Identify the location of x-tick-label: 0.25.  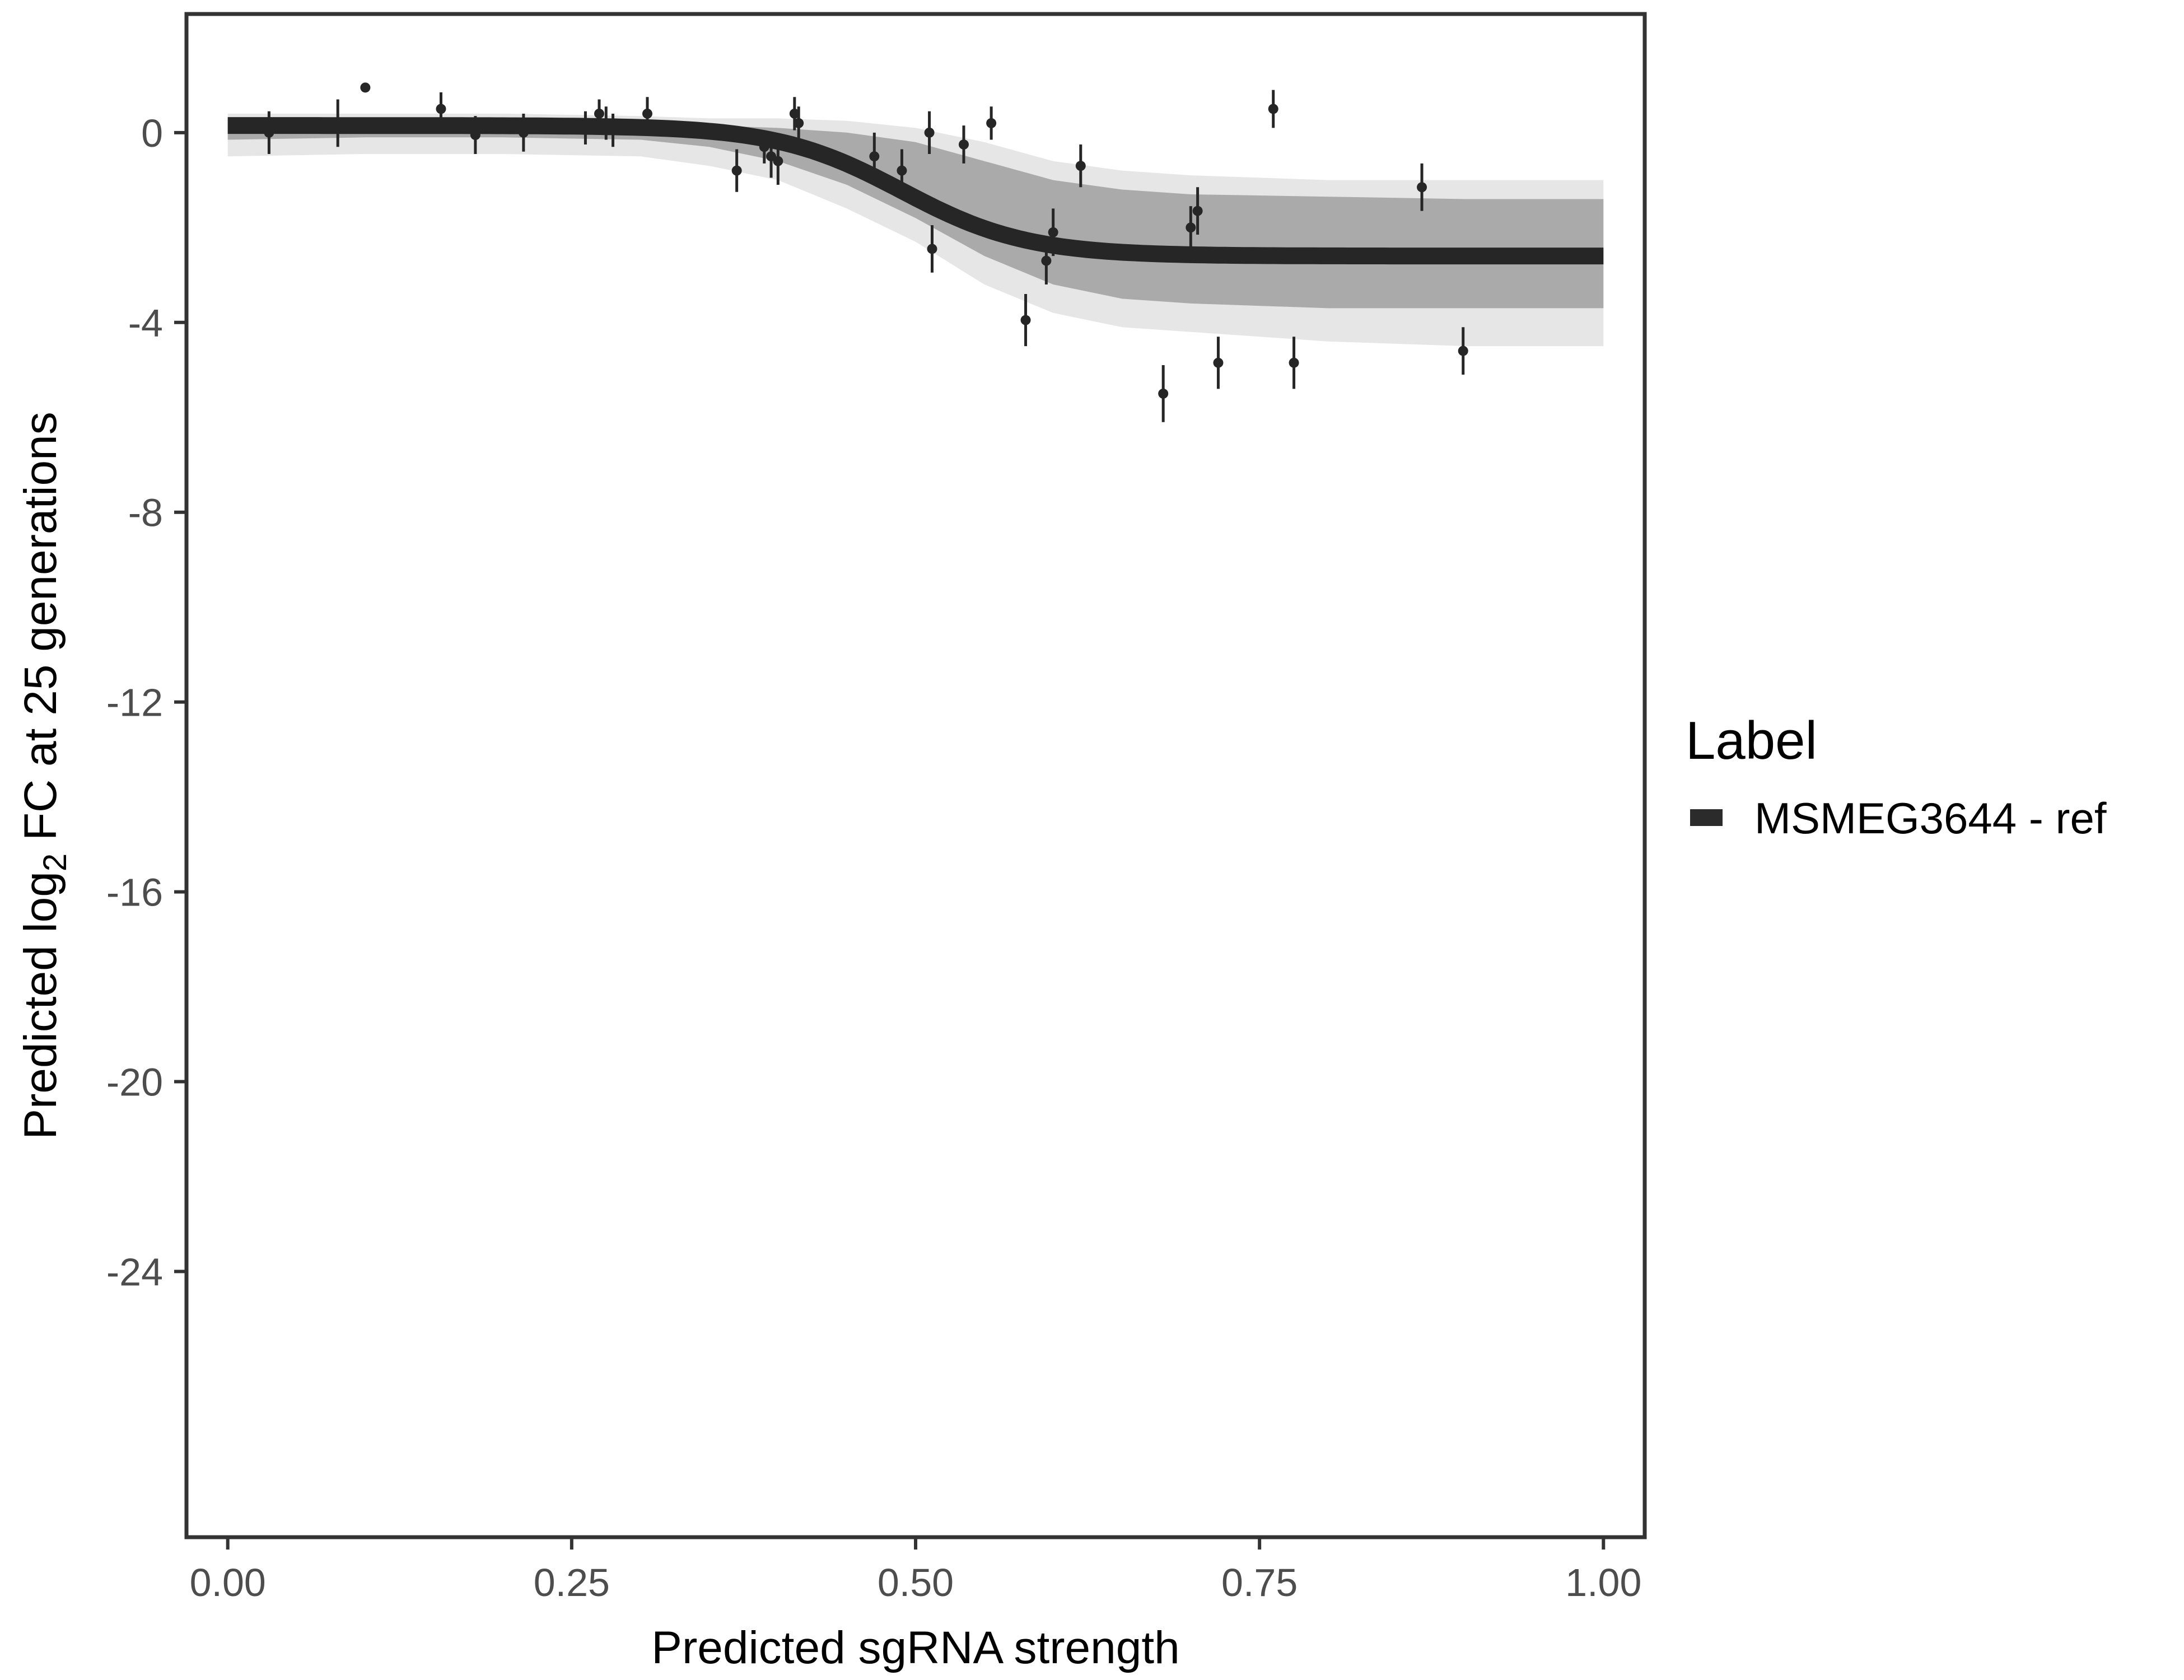
(572, 1583).